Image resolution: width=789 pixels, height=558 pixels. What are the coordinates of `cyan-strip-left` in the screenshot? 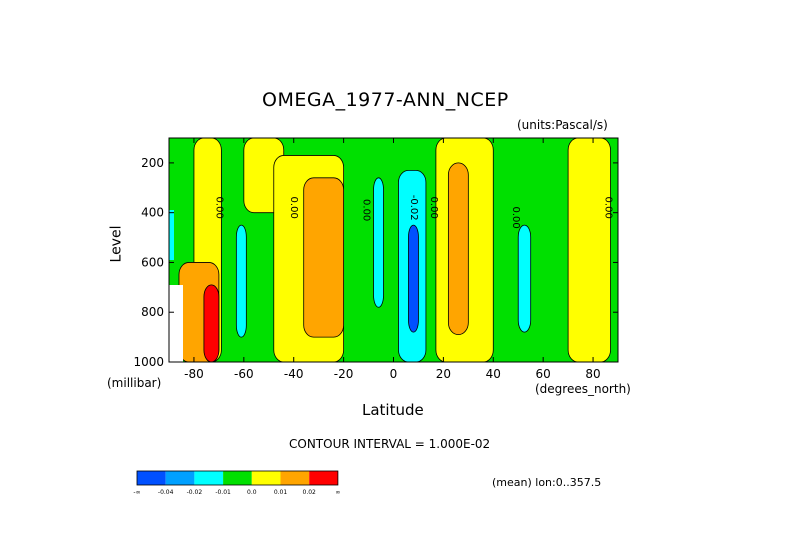 It's located at (171, 235).